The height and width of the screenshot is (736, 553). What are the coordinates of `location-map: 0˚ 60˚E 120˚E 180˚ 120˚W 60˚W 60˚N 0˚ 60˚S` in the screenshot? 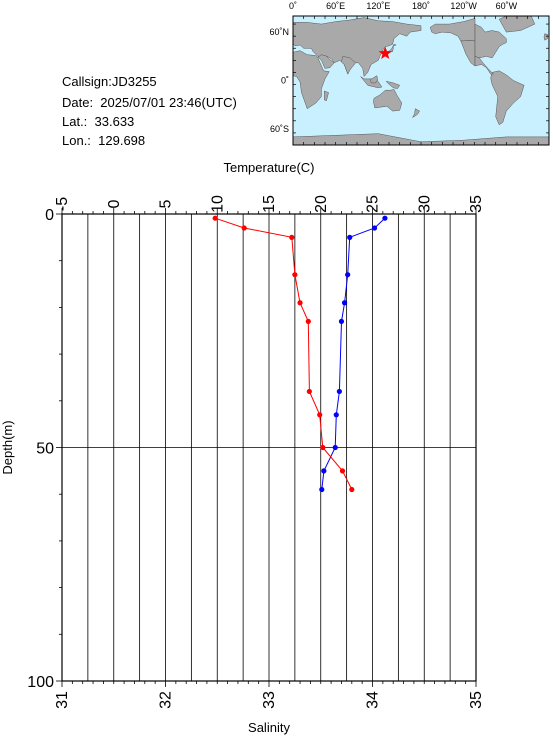 It's located at (409, 73).